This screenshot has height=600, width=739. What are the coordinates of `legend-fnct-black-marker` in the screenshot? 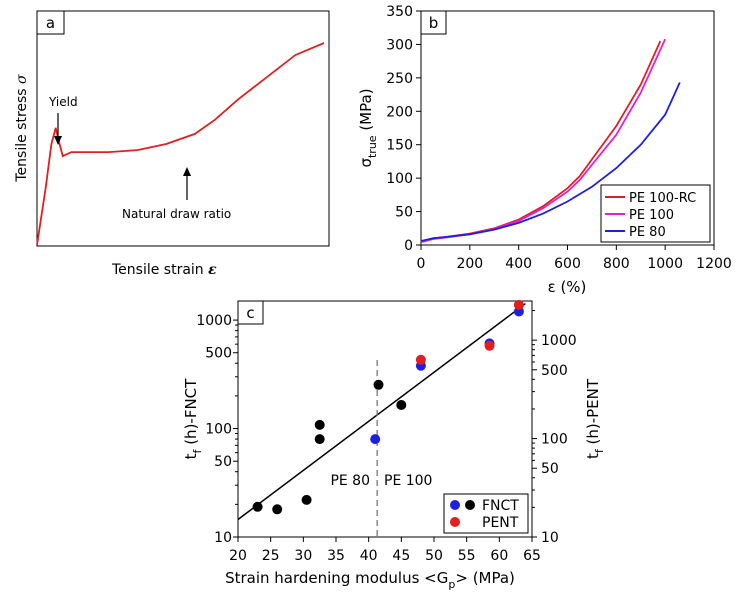 It's located at (470, 505).